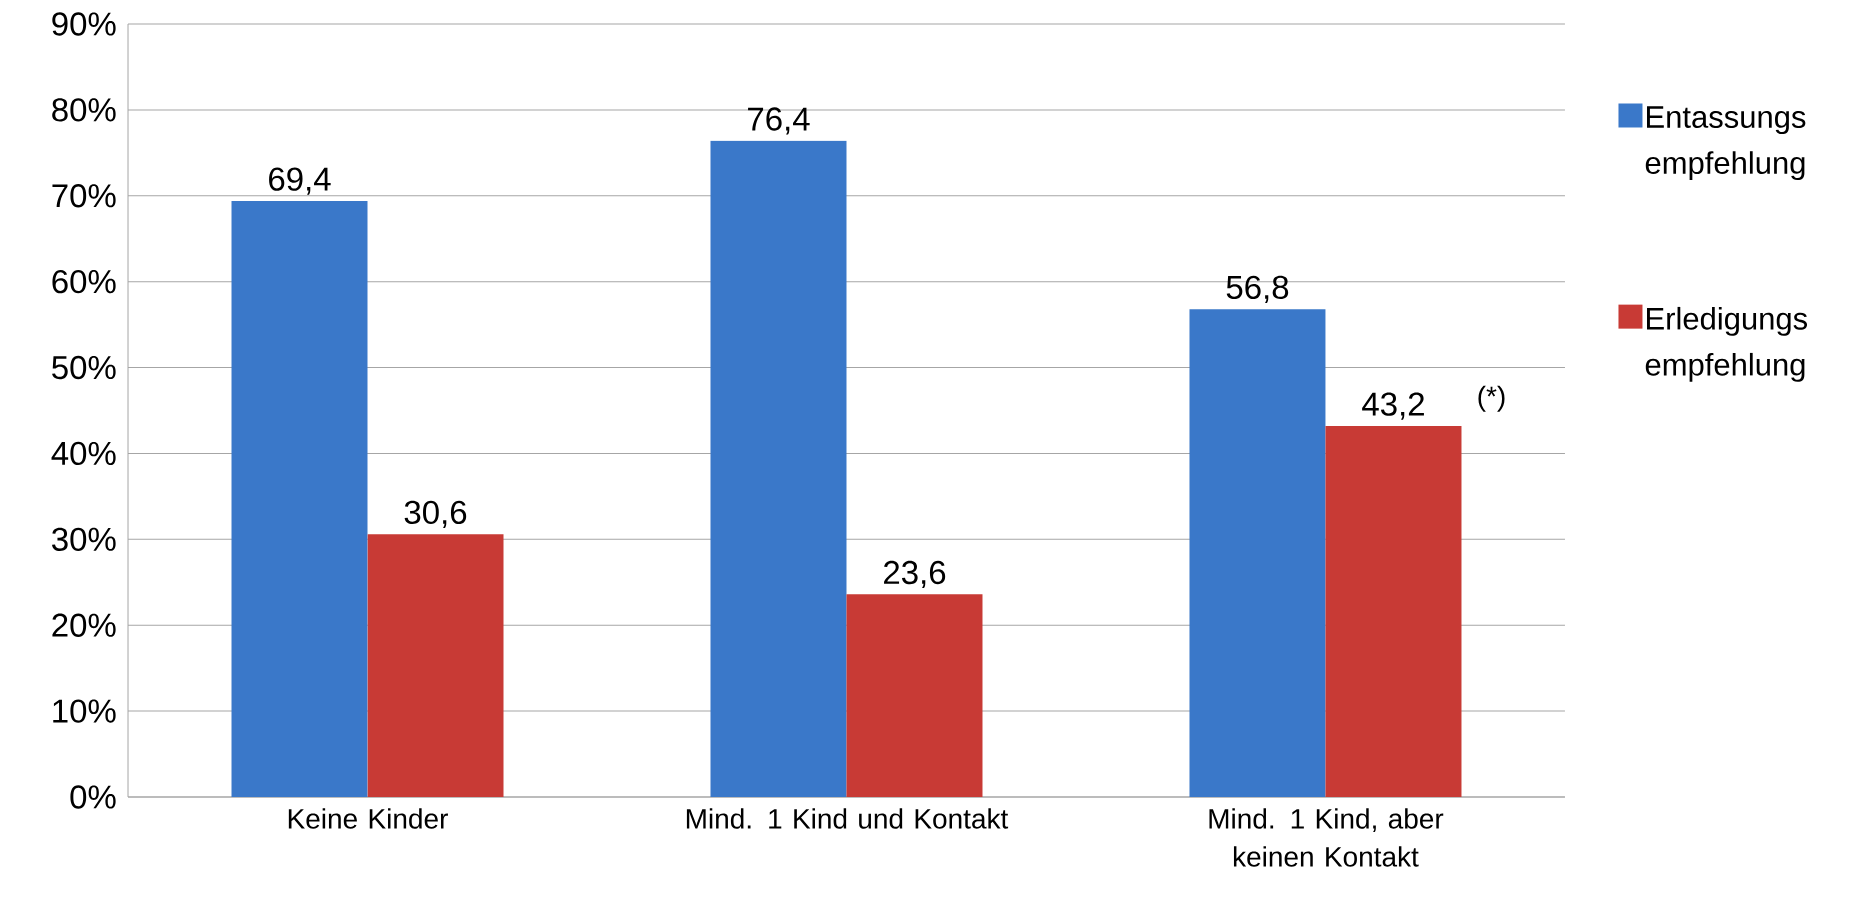 This screenshot has width=1873, height=904. Describe the element at coordinates (93, 797) in the screenshot. I see `y-tick-label: 0%` at that location.